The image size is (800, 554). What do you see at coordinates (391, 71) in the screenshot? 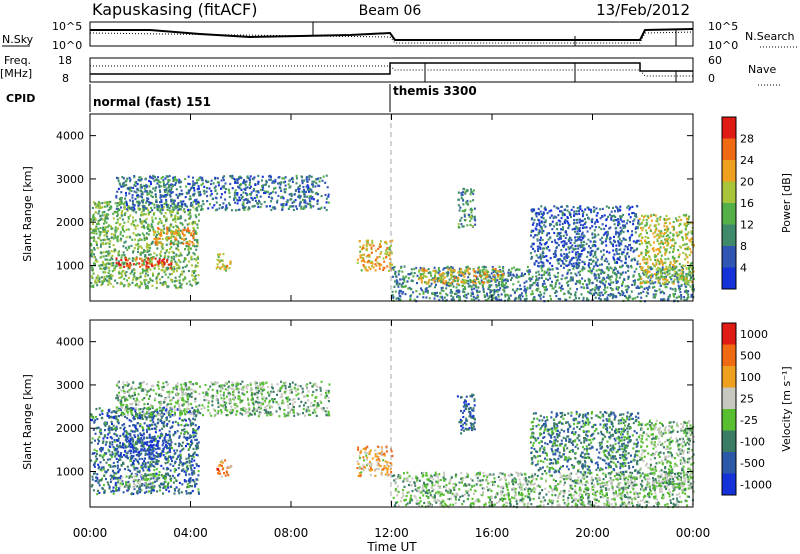
I see `nave-line` at bounding box center [391, 71].